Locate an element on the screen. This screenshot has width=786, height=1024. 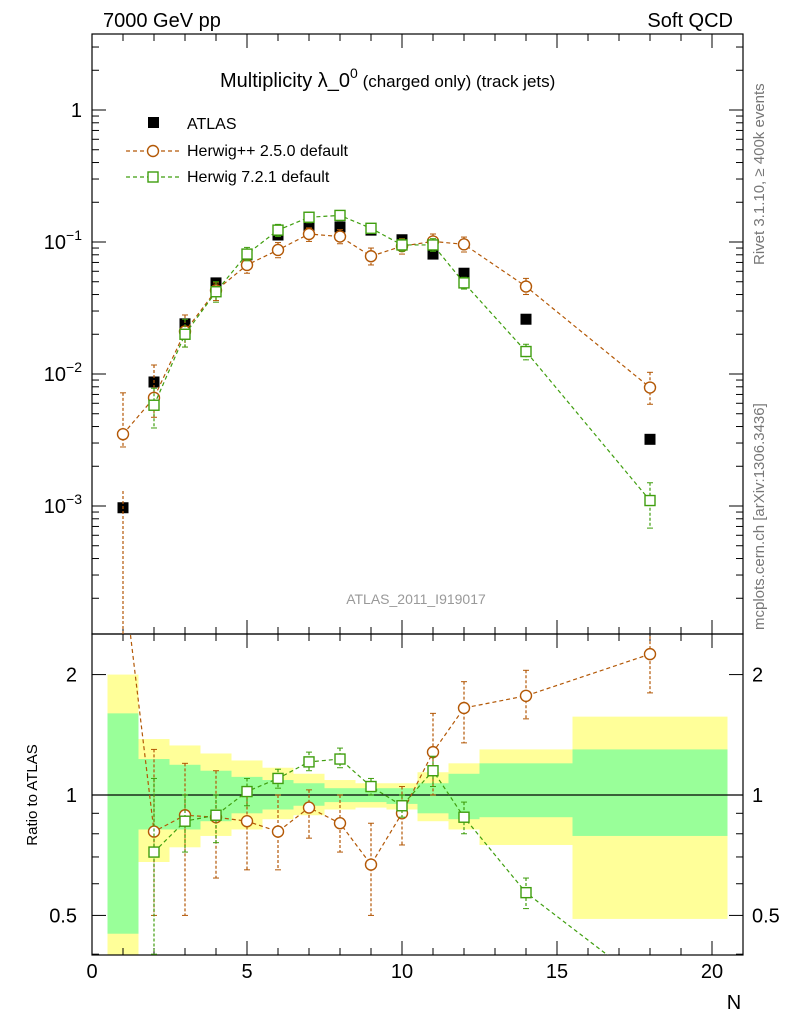
x-tick-label: 20 is located at coordinates (712, 972).